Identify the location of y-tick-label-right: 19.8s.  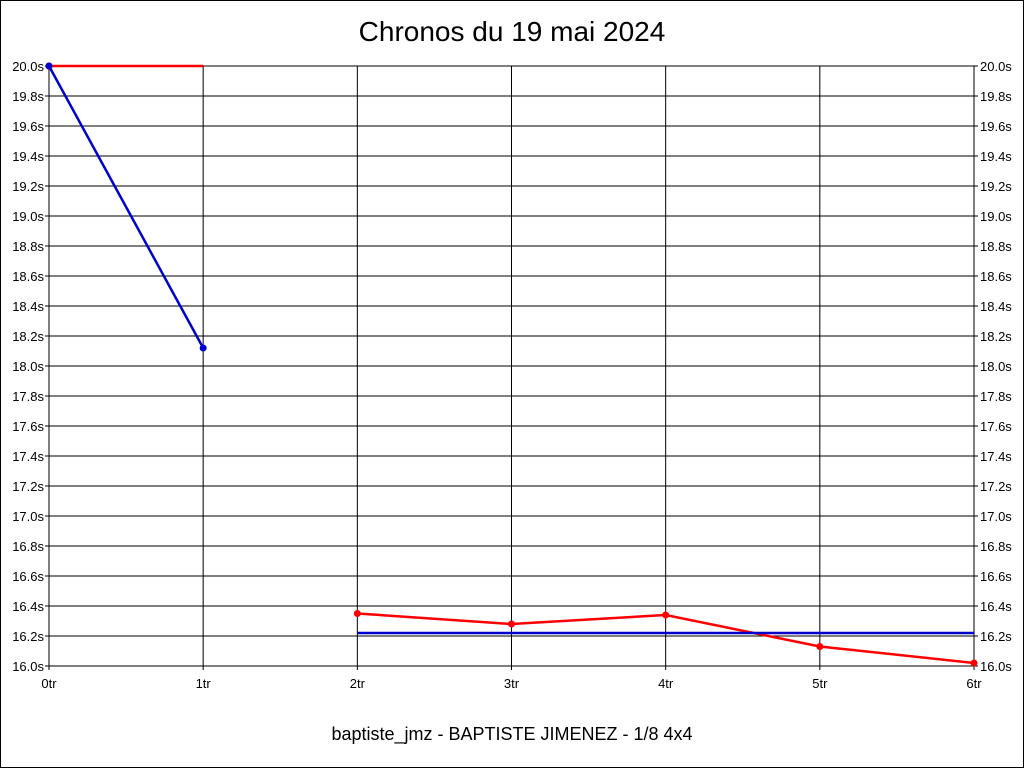
(996, 96).